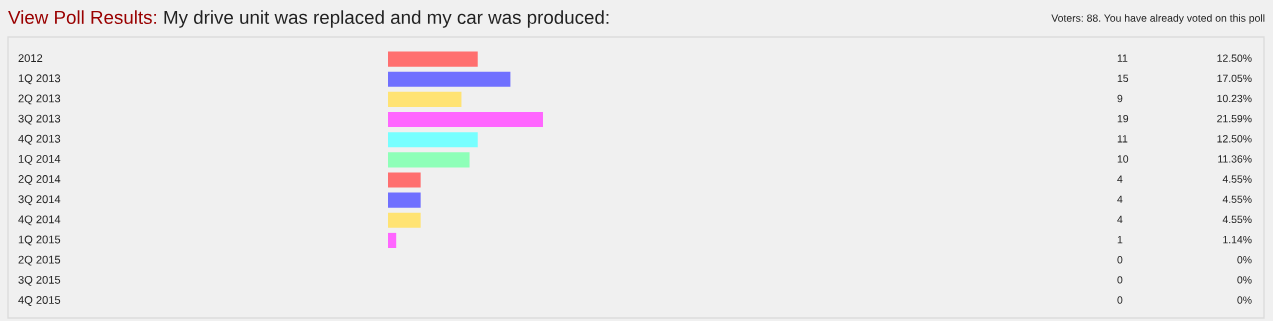 This screenshot has width=1273, height=321. Describe the element at coordinates (39, 280) in the screenshot. I see `y-tick-label: 3Q 2015` at that location.